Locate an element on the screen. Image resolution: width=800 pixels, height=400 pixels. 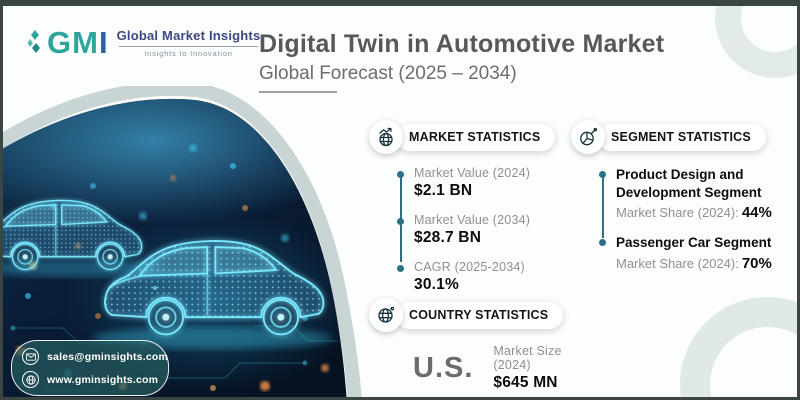
envelope-icon is located at coordinates (30, 356).